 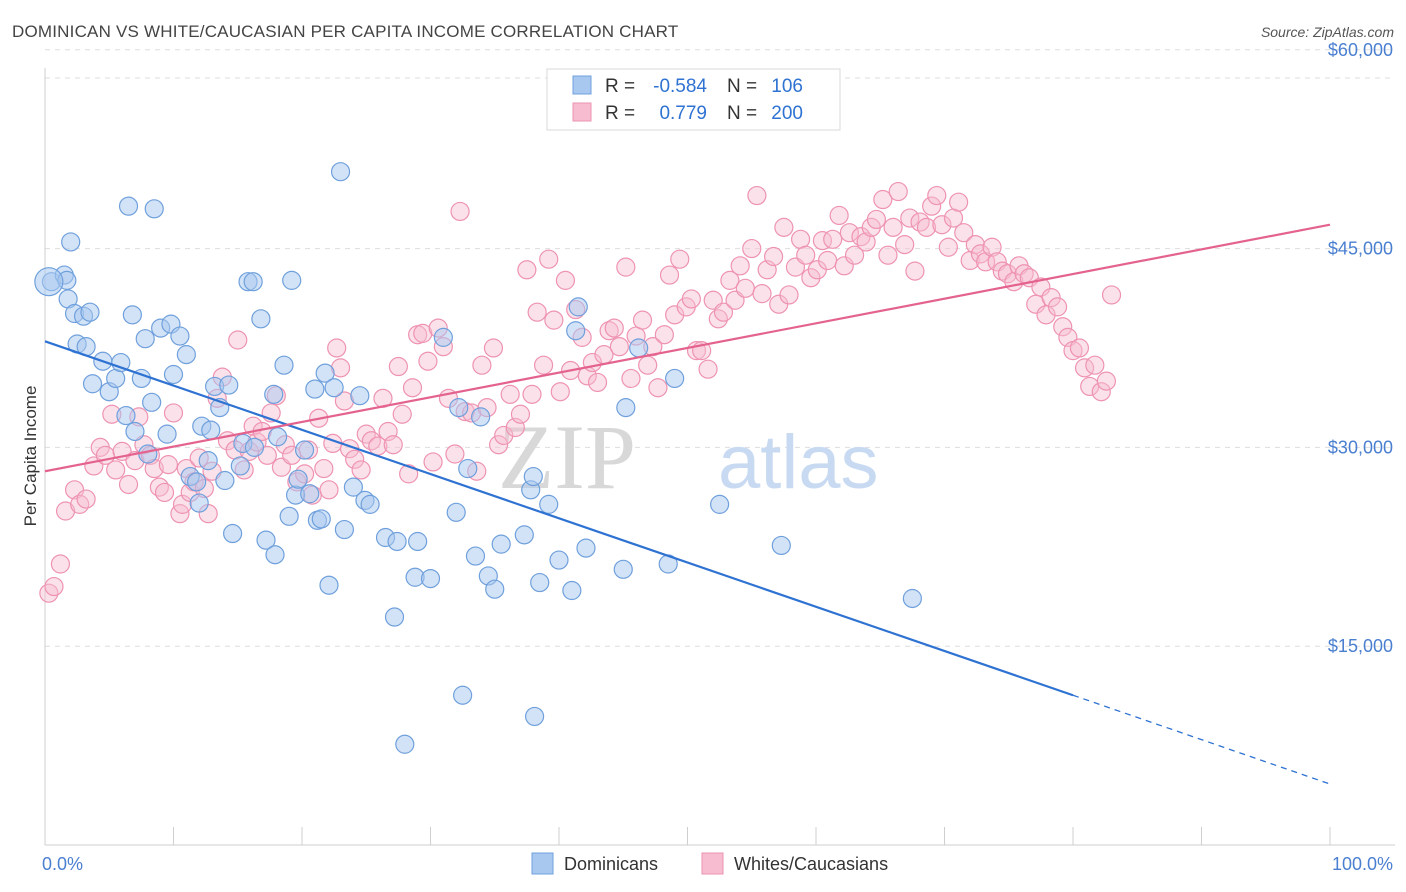 I want to click on trend-line-dominicans-extension, so click(x=1201, y=739).